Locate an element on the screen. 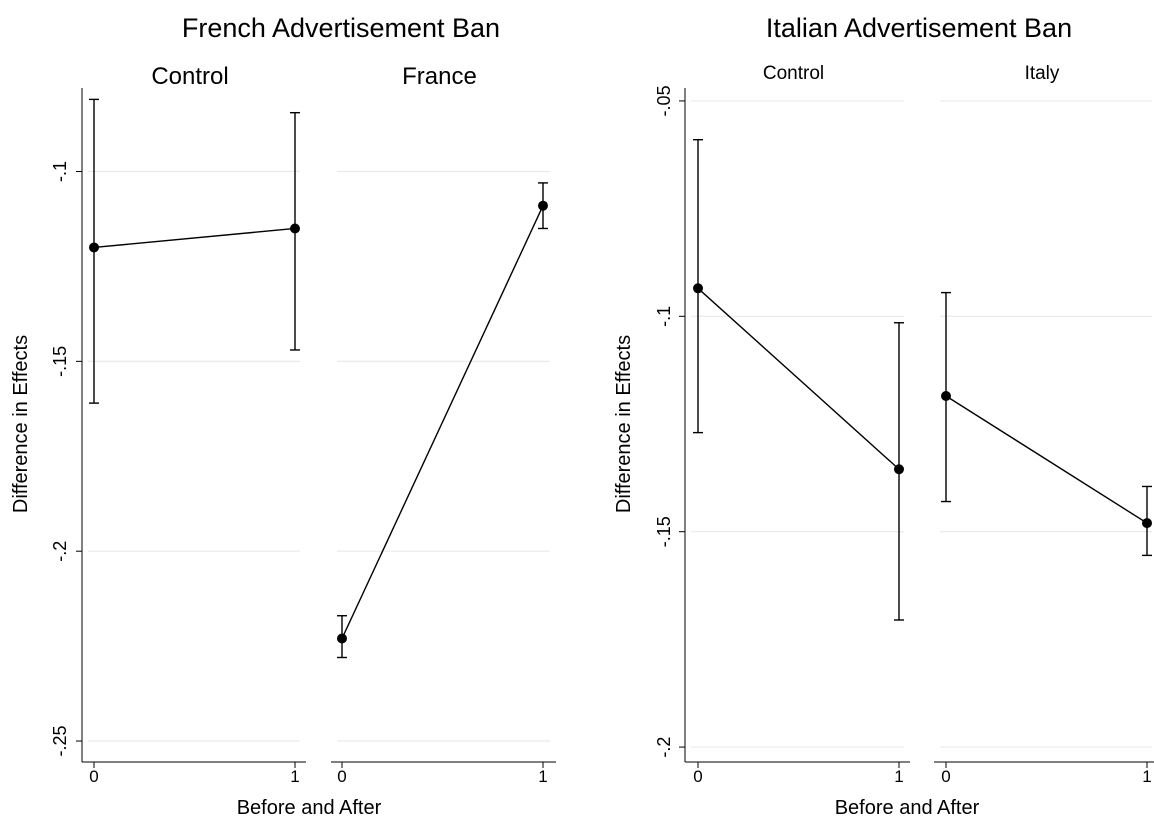 The width and height of the screenshot is (1154, 830). y-tick-label: -.25 is located at coordinates (60, 741).